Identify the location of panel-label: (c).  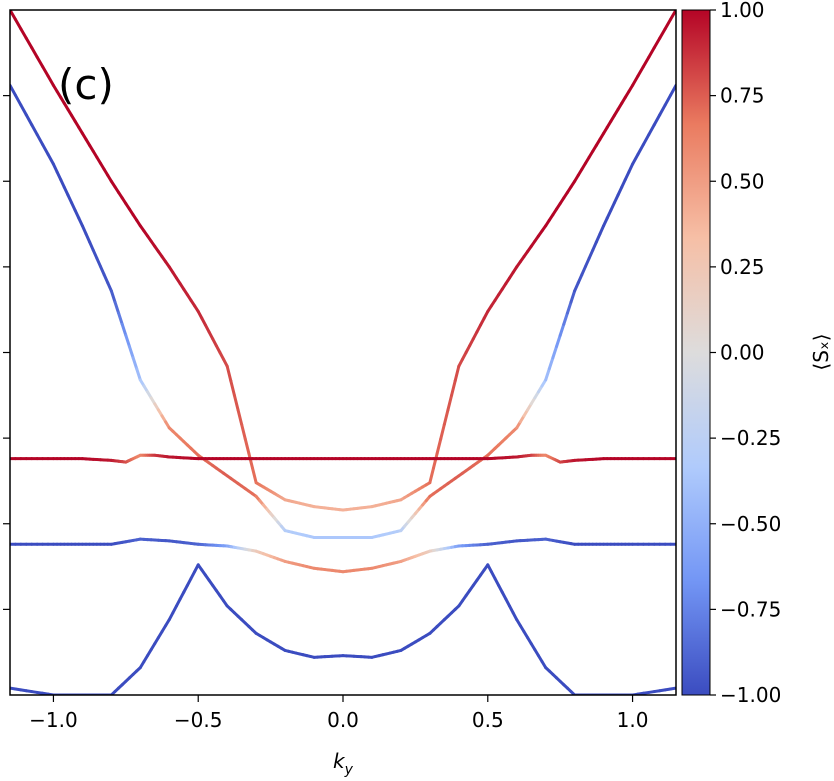
(86, 84).